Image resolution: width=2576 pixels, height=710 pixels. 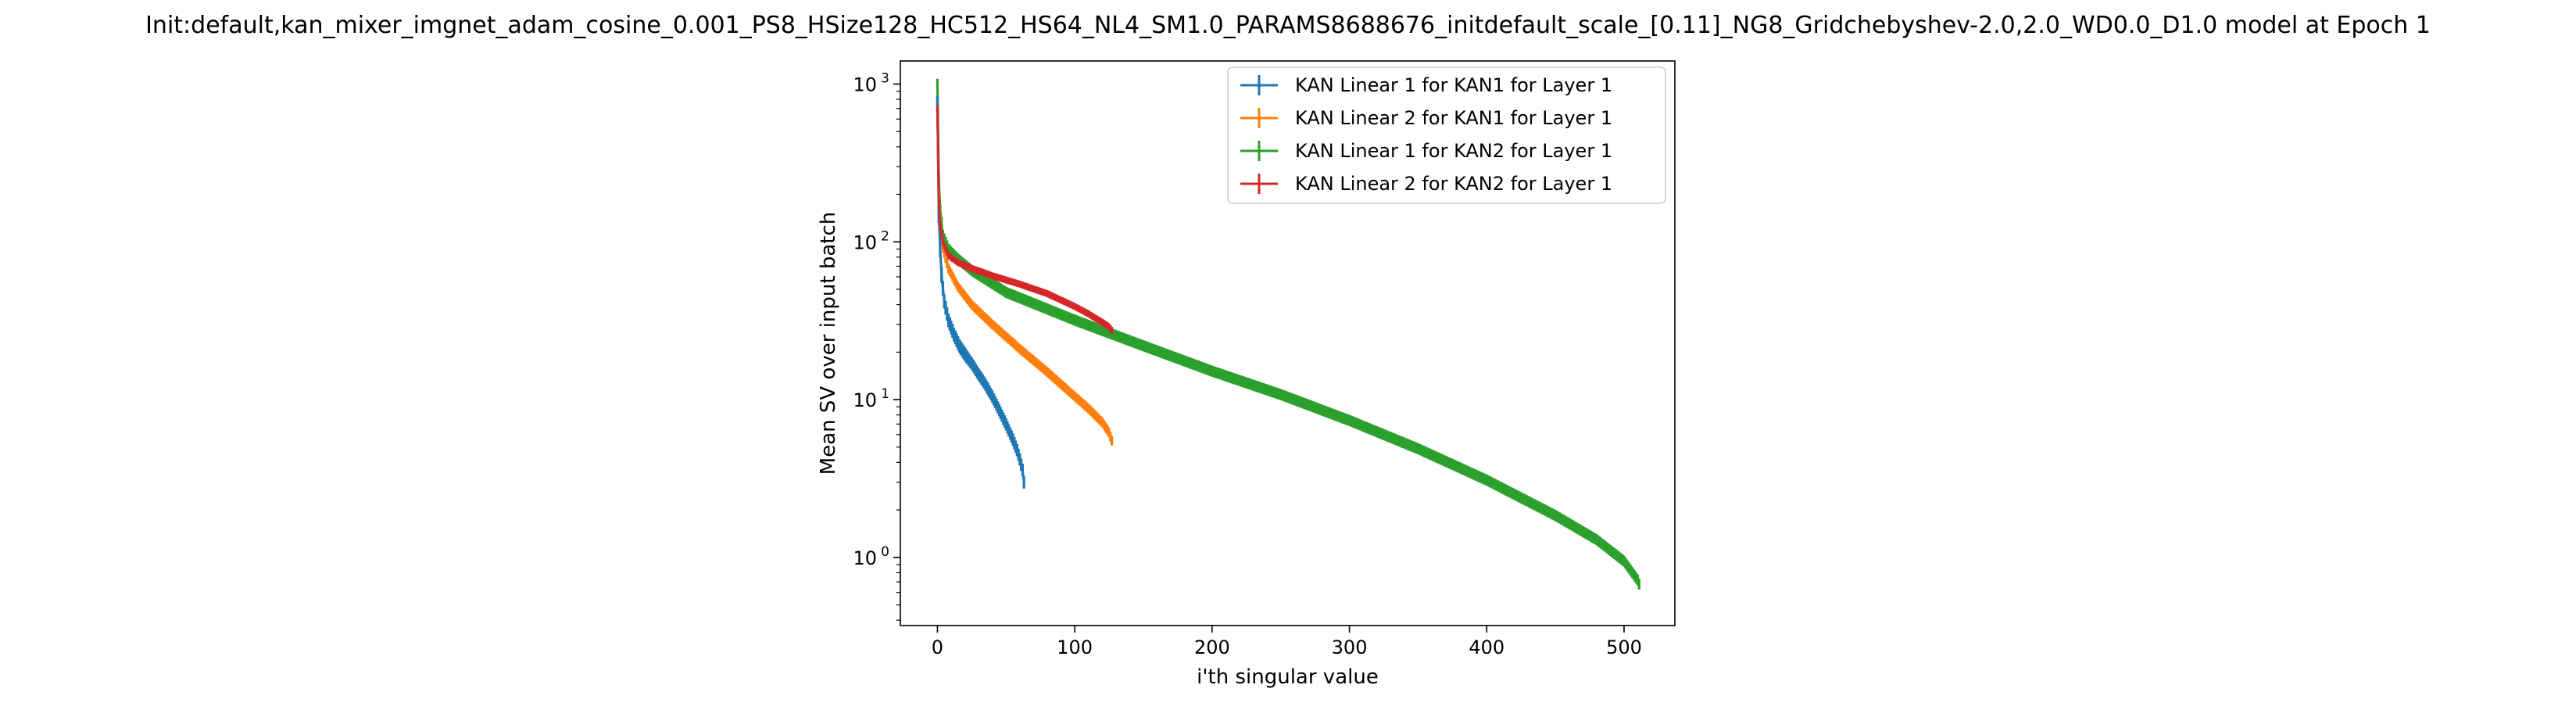 What do you see at coordinates (1287, 642) in the screenshot?
I see `x-axis: 0 100 200 300 400 500` at bounding box center [1287, 642].